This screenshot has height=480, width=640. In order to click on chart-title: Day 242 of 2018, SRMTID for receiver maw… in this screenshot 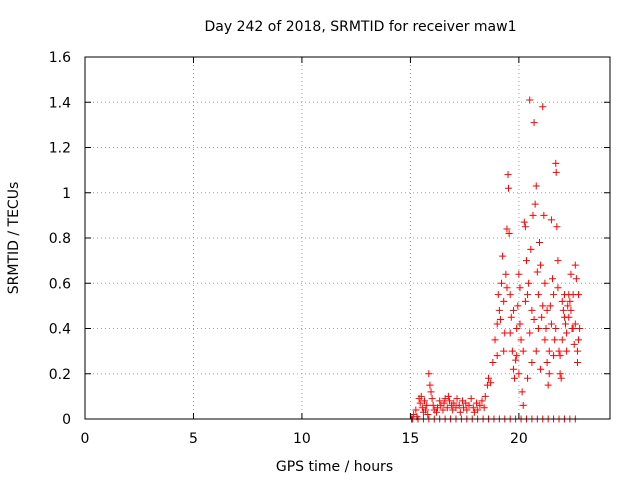, I will do `click(361, 27)`.